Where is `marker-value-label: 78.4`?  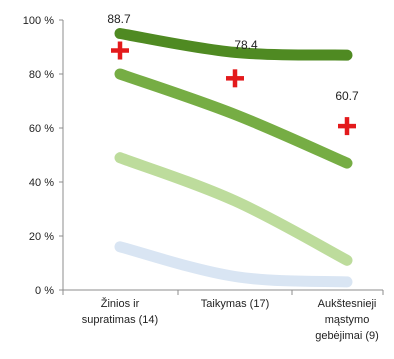
marker-value-label: 78.4 is located at coordinates (246, 45).